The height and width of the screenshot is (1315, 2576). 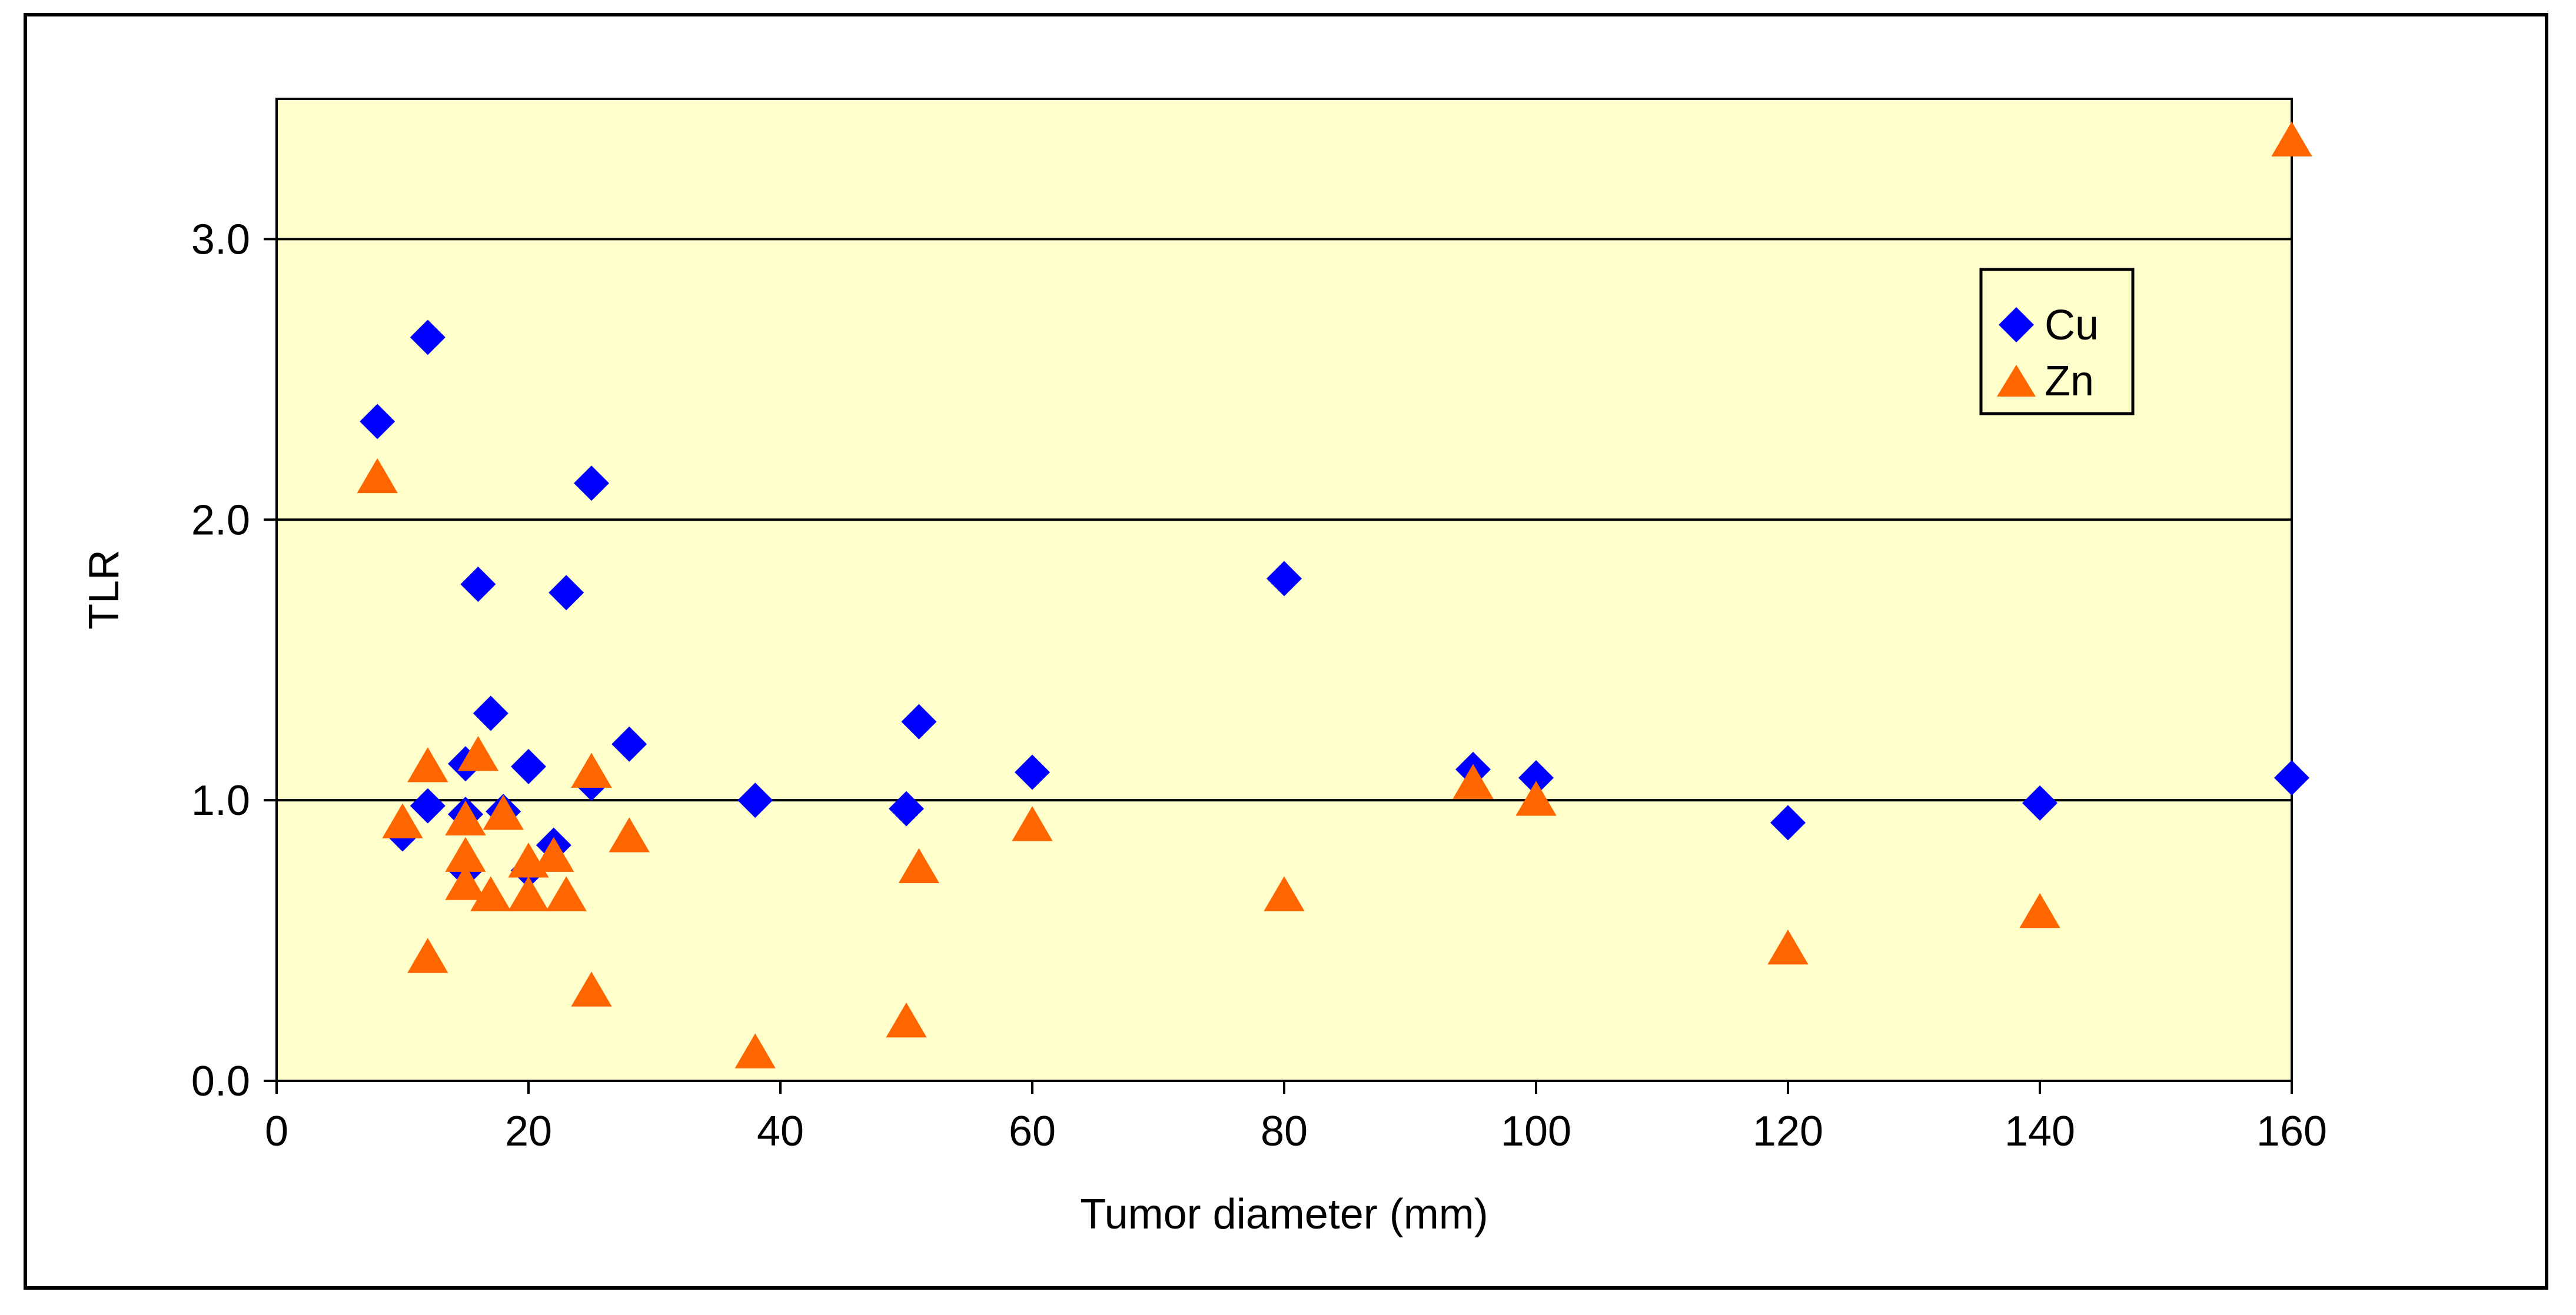 What do you see at coordinates (2016, 381) in the screenshot?
I see `legend-zn-triangle-icon` at bounding box center [2016, 381].